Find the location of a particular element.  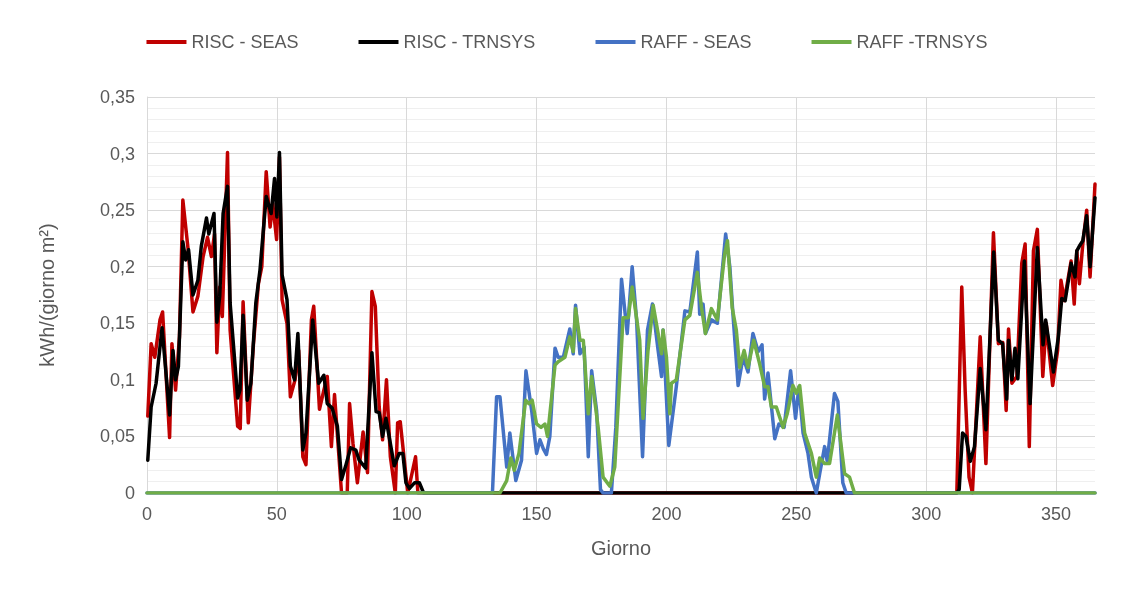

x-tick-label: 100 is located at coordinates (406, 514).